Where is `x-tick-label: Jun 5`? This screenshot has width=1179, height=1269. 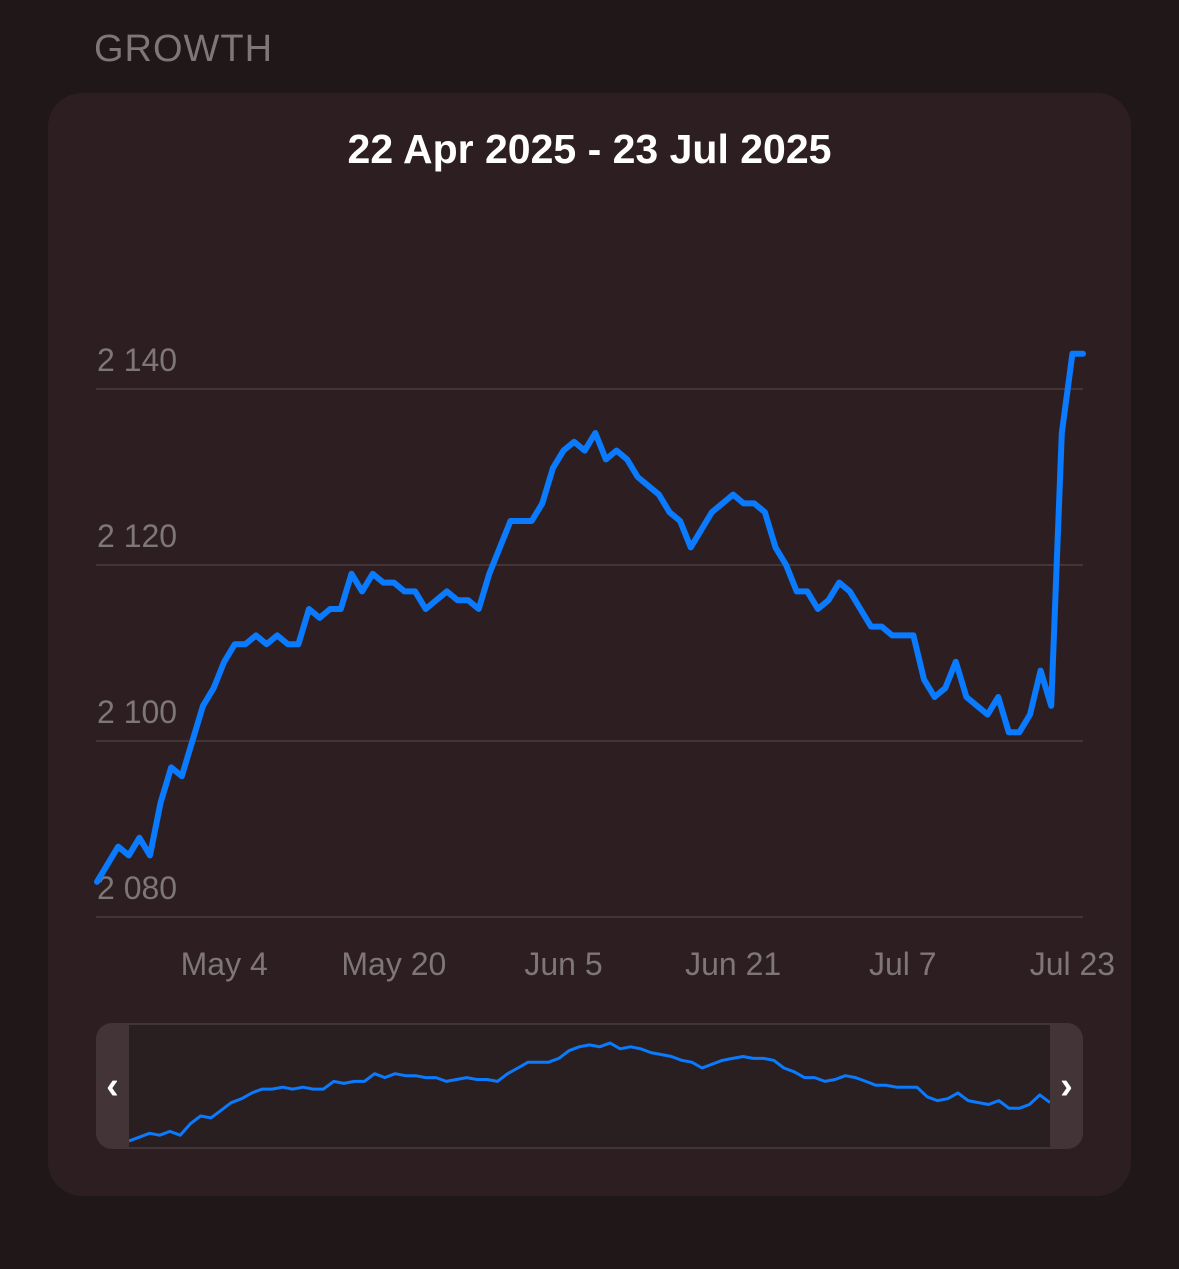
x-tick-label: Jun 5 is located at coordinates (563, 964).